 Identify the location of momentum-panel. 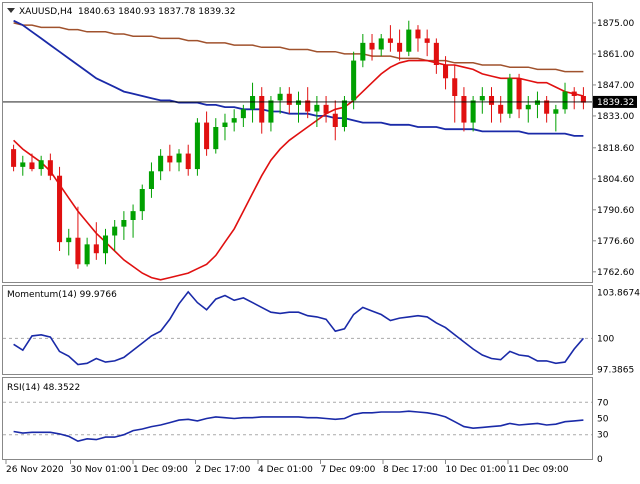
(297, 328).